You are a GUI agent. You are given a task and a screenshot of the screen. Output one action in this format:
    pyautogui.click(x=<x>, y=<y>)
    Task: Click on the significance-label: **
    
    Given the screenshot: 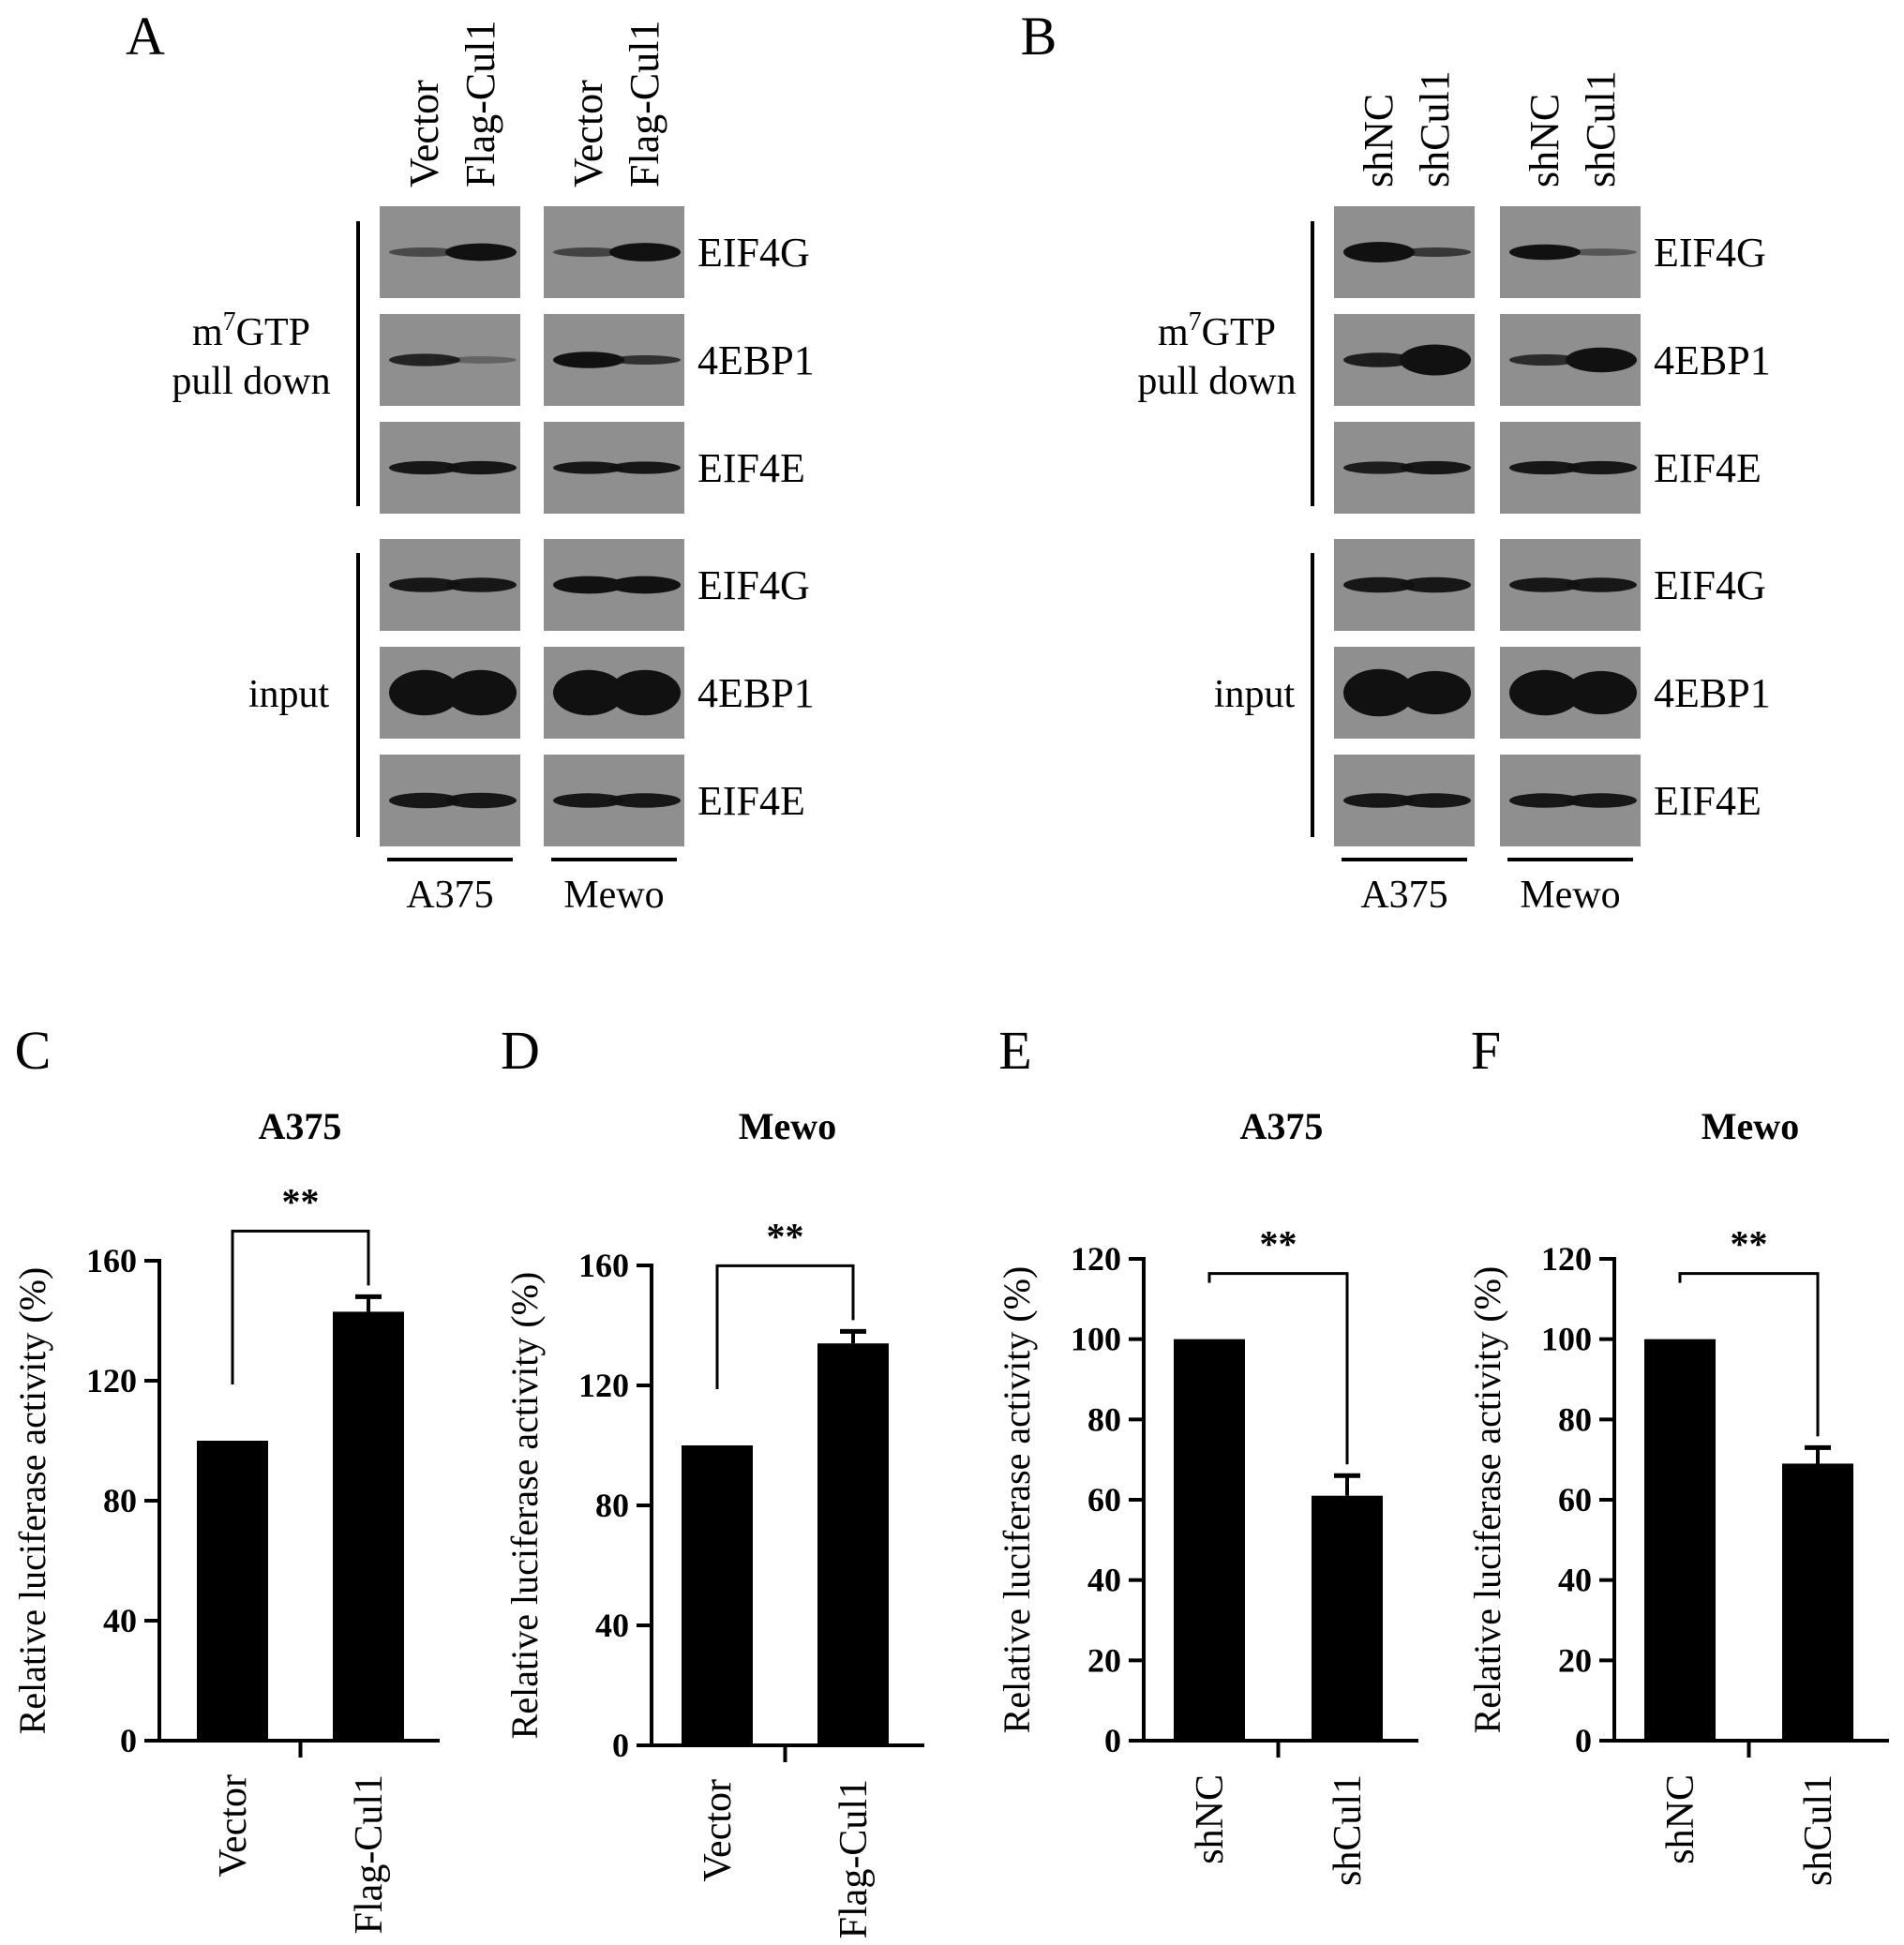 What is the action you would take?
    pyautogui.click(x=1278, y=1244)
    